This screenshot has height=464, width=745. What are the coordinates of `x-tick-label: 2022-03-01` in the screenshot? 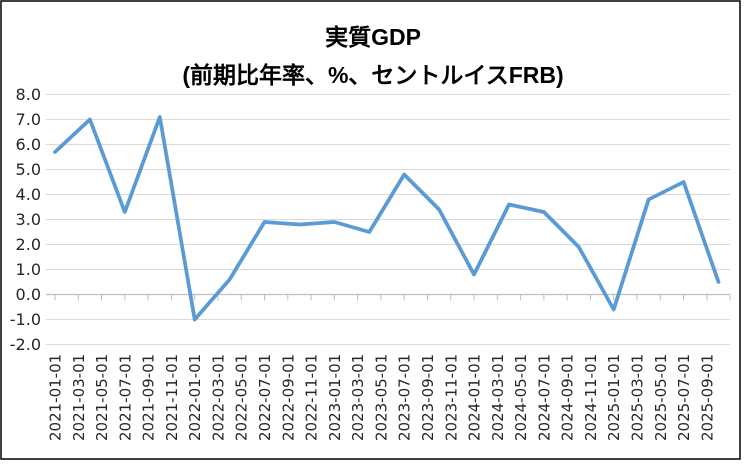 It's located at (218, 397).